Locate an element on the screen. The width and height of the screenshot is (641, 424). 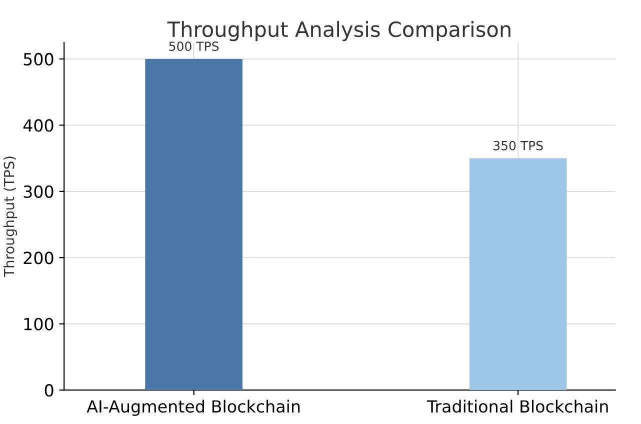
y-tick-label: 300 is located at coordinates (39, 191).